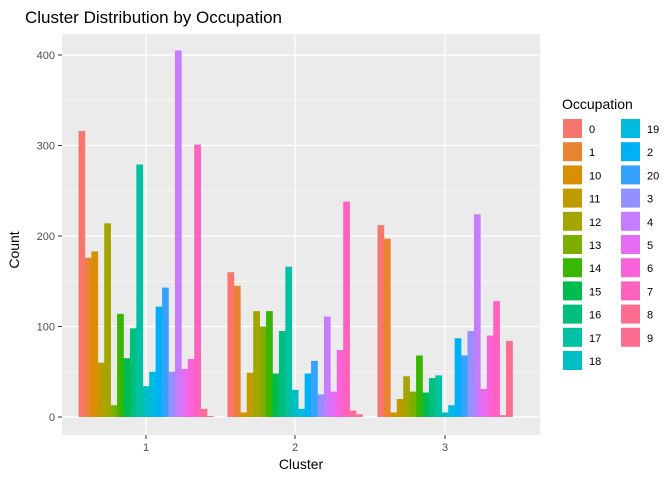 The image size is (672, 480). What do you see at coordinates (445, 448) in the screenshot?
I see `x-tick-label: 3` at bounding box center [445, 448].